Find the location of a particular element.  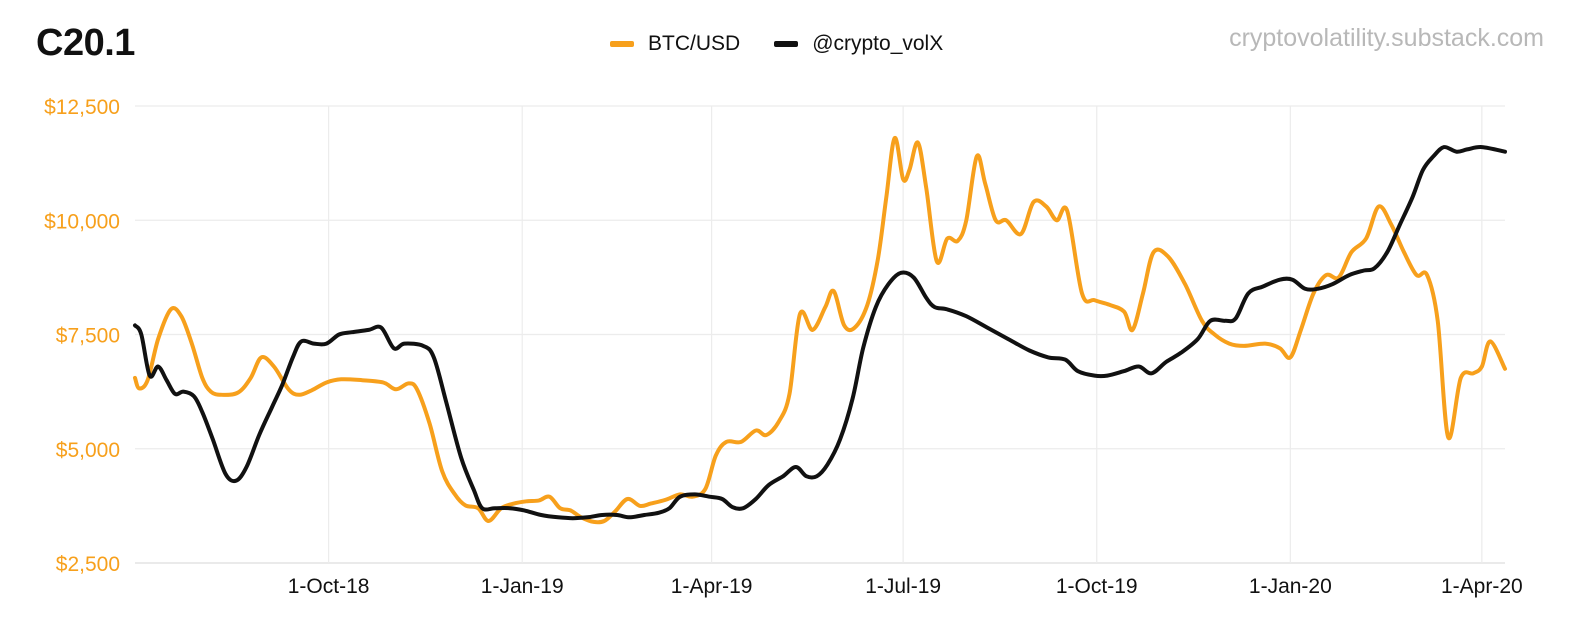

legend: BTC/USD @crypto_volX is located at coordinates (793, 44).